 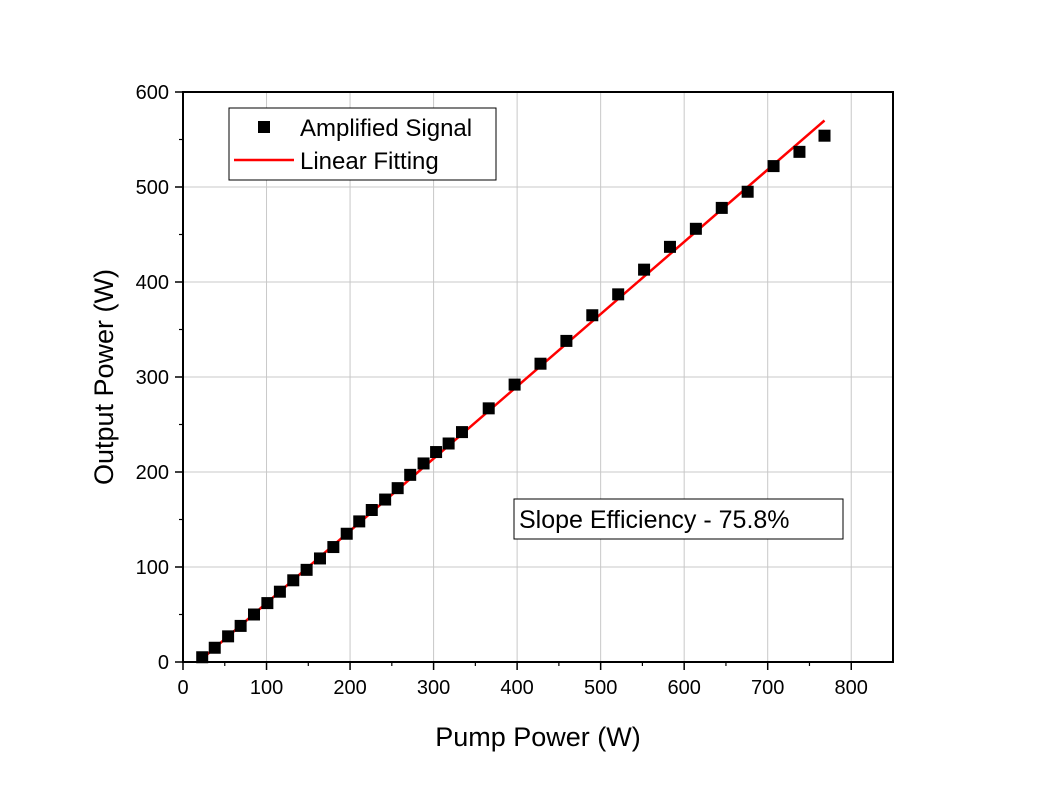 What do you see at coordinates (182, 688) in the screenshot?
I see `x-tick-label: 0` at bounding box center [182, 688].